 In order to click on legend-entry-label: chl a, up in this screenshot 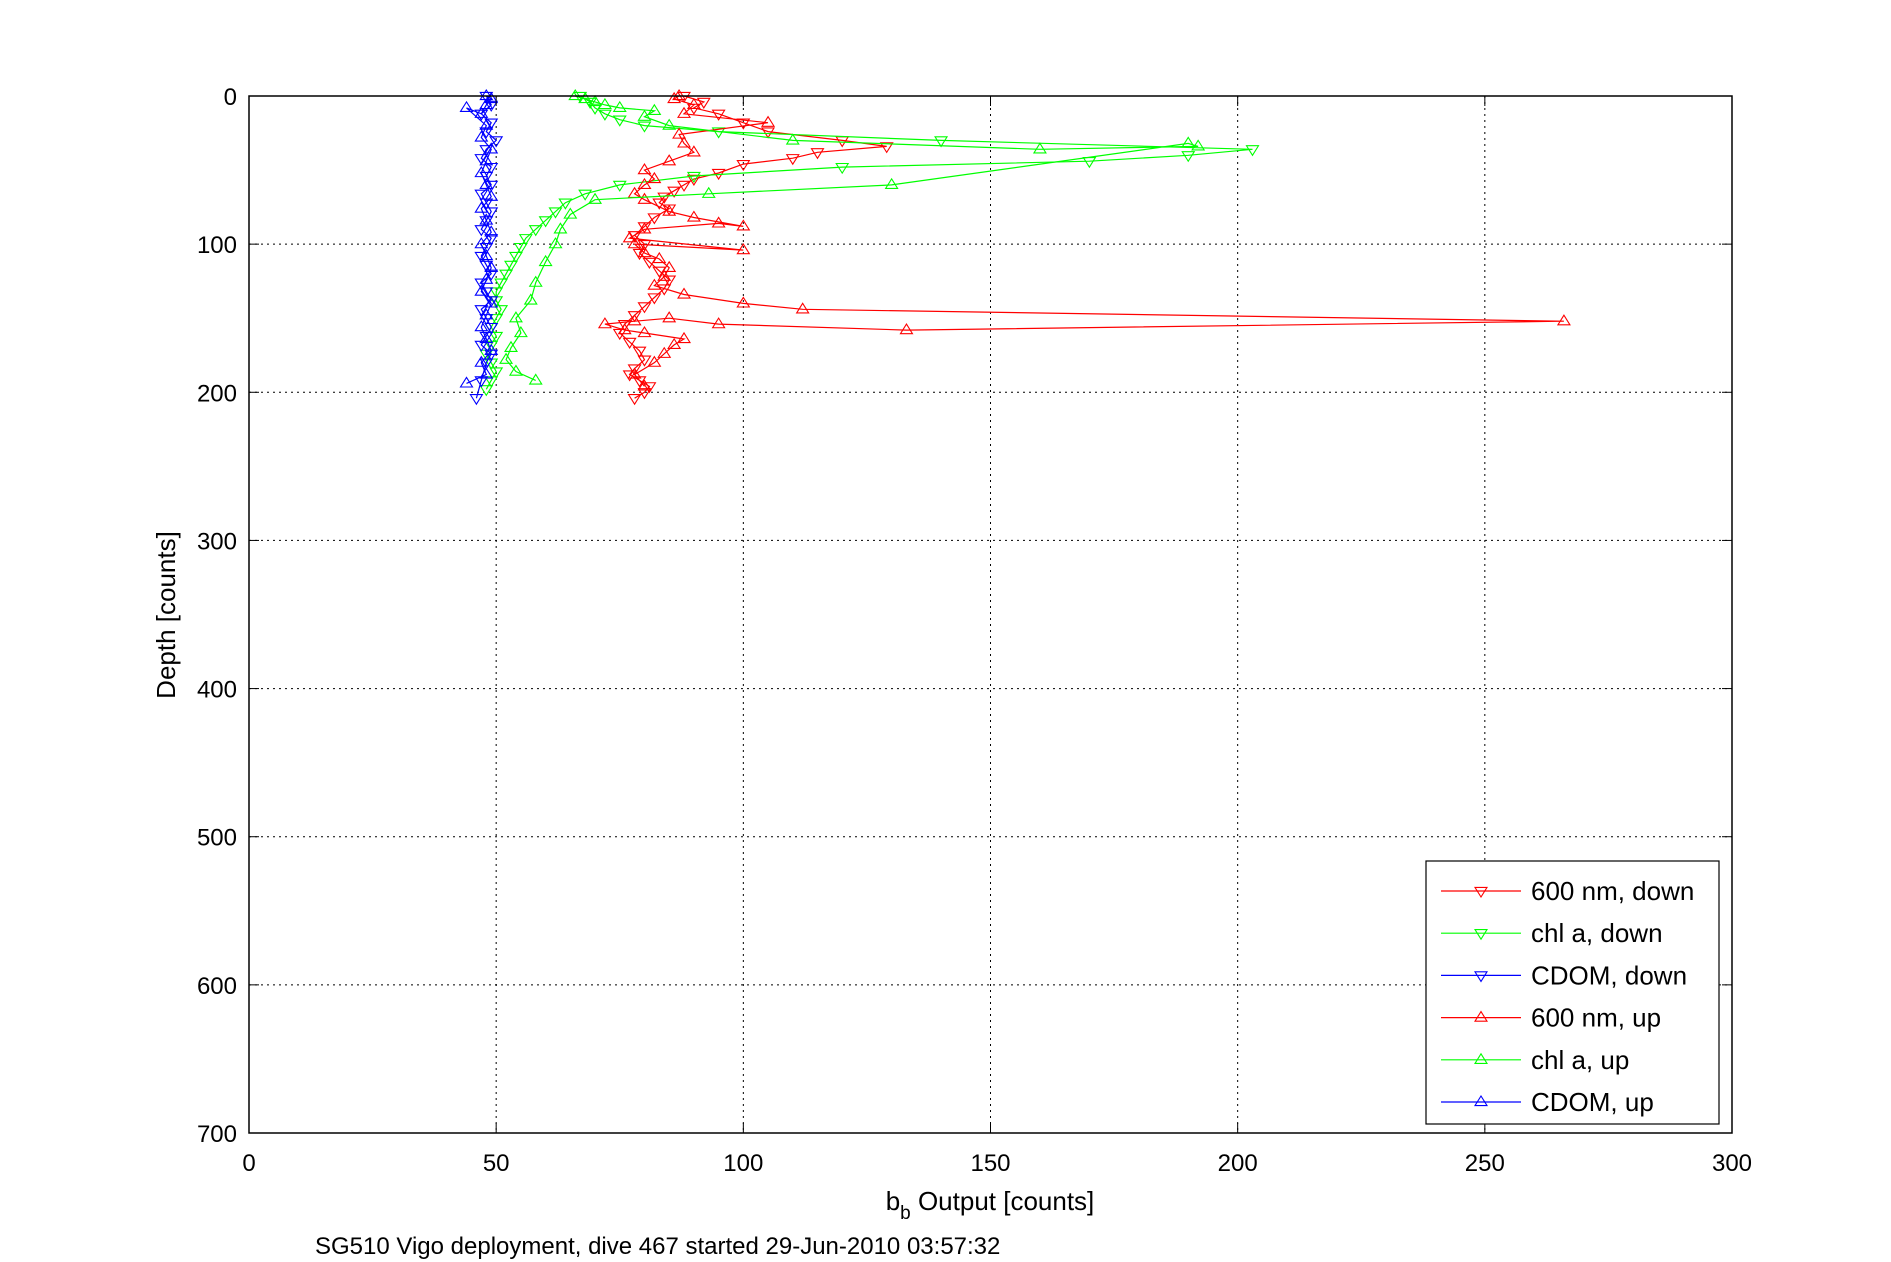, I will do `click(1580, 1060)`.